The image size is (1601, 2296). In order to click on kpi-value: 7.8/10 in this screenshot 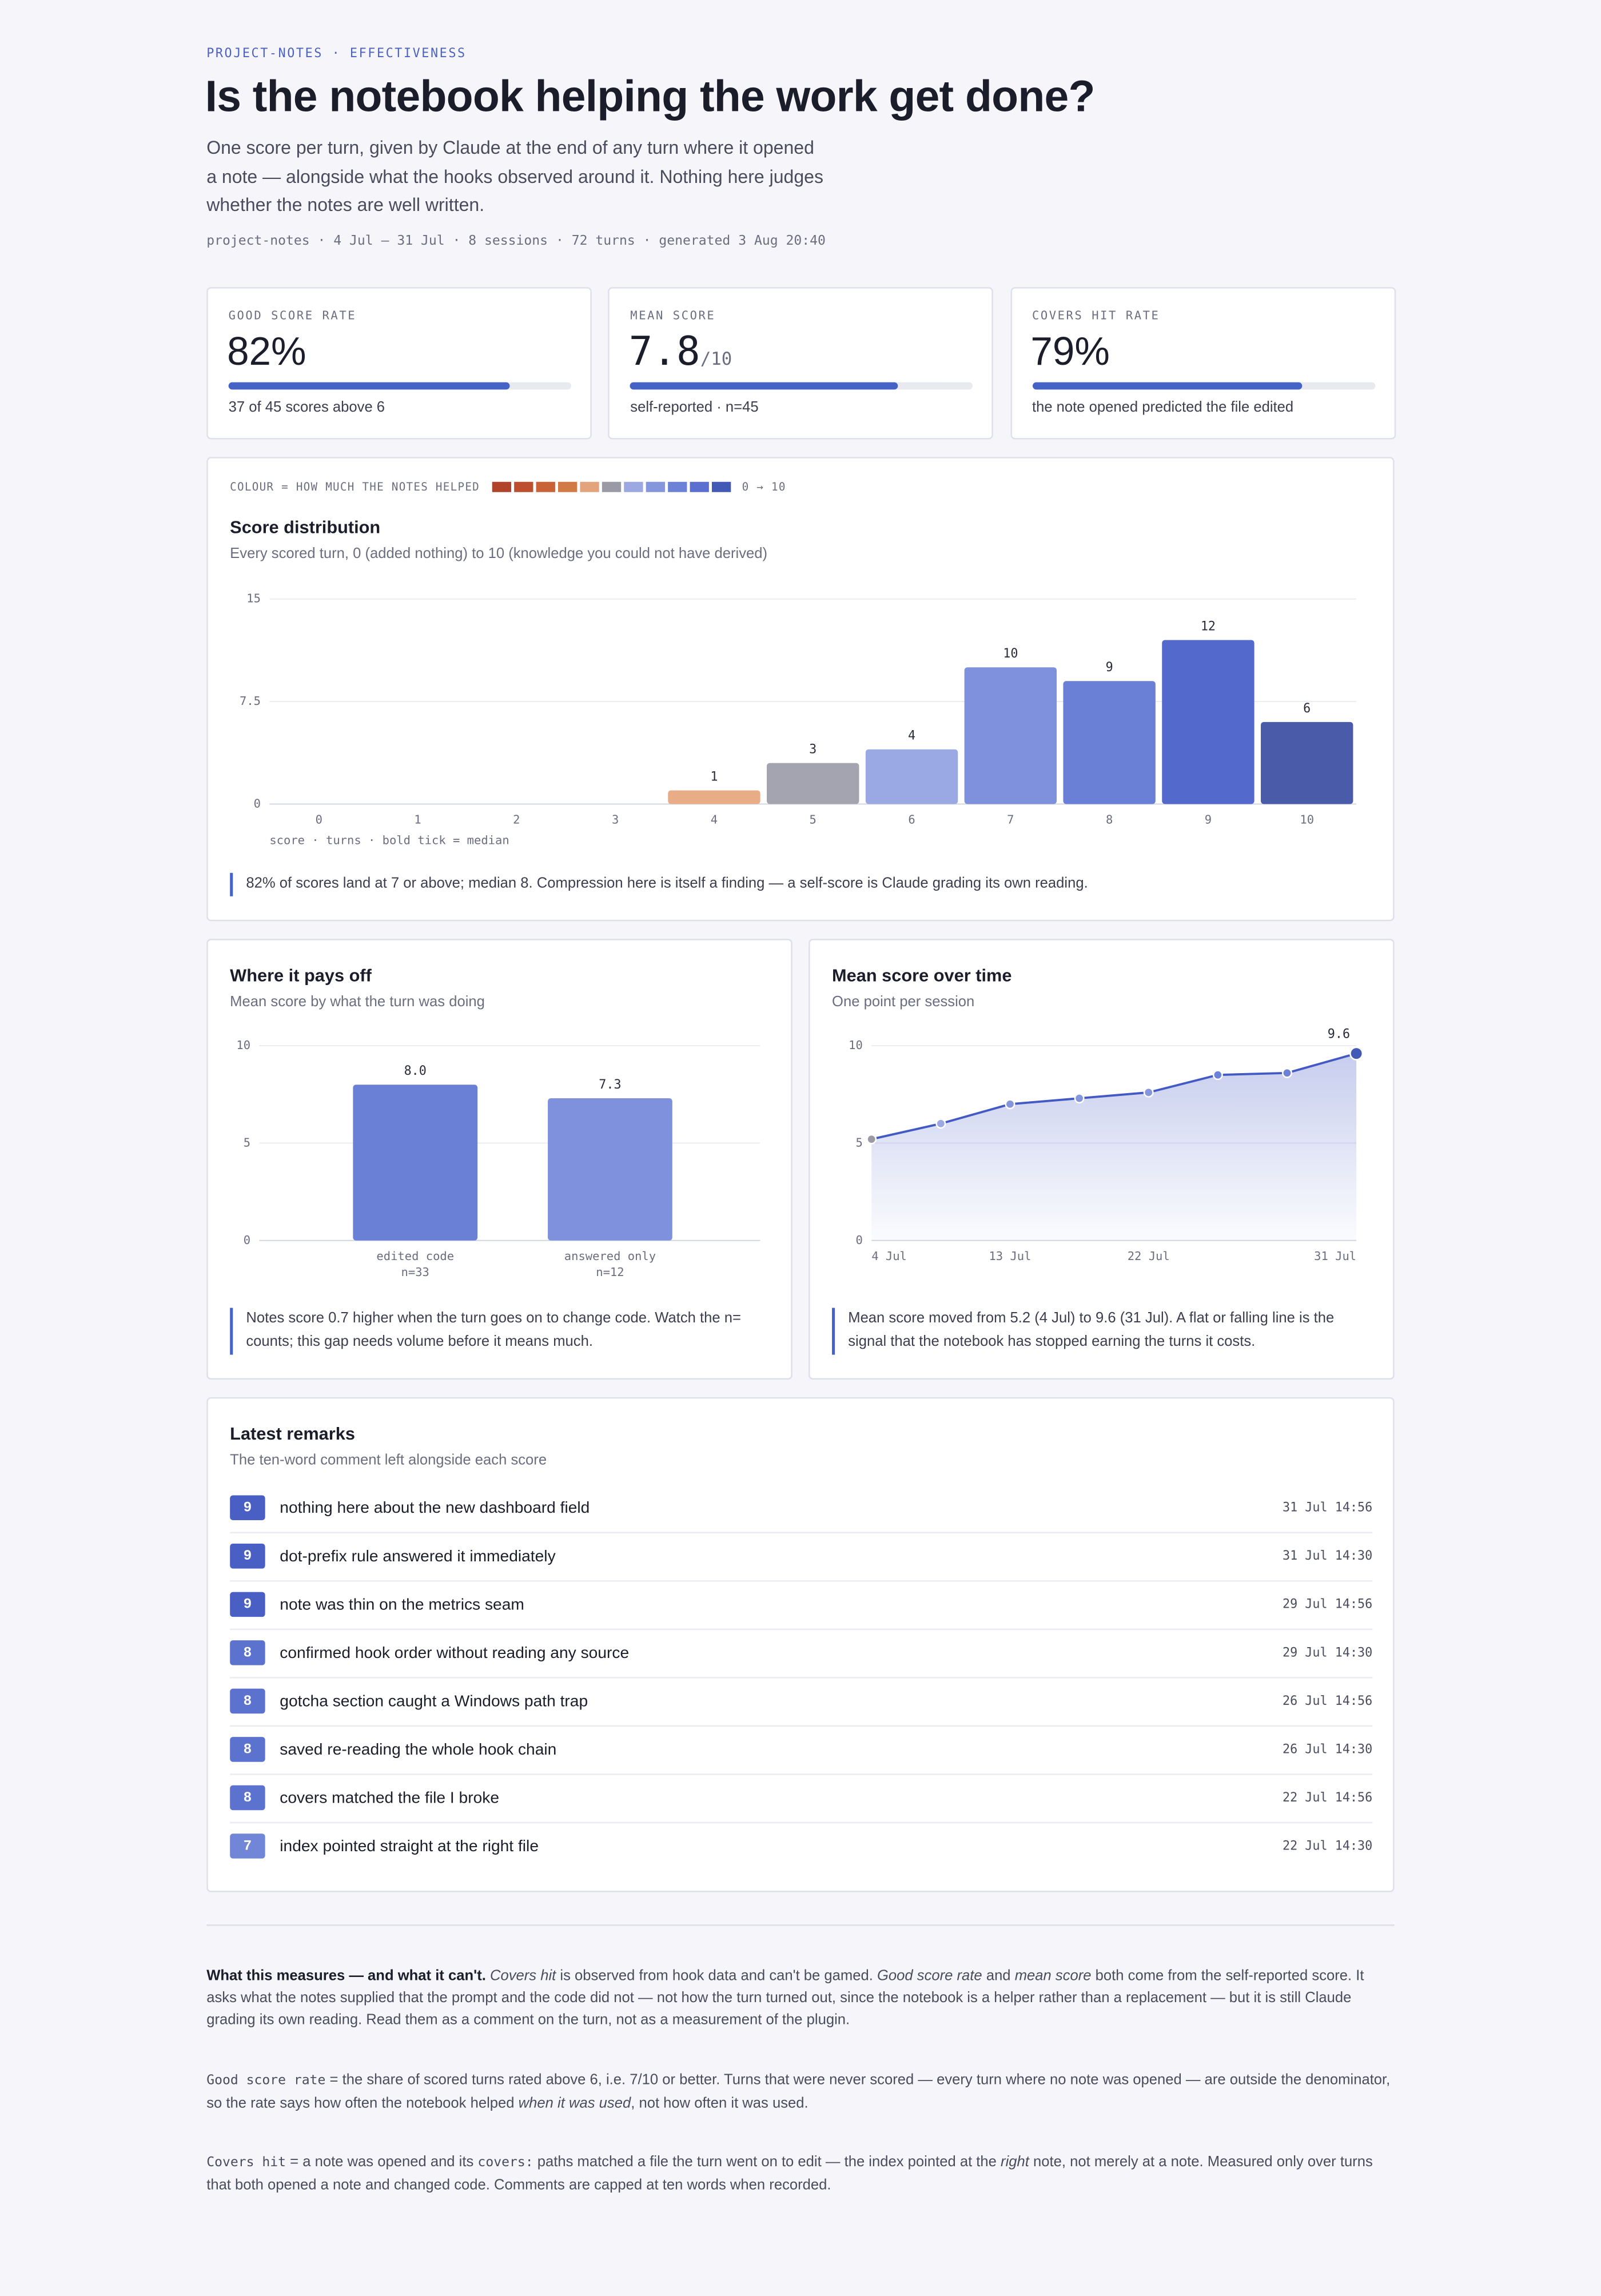, I will do `click(680, 352)`.